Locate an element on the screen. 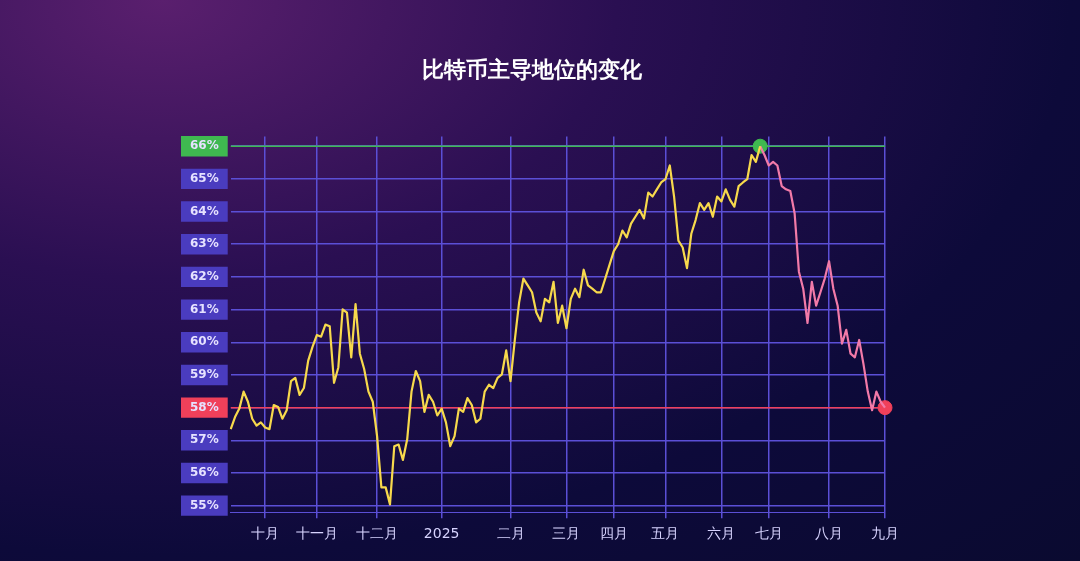 The height and width of the screenshot is (561, 1080). y-tick-label: 59% is located at coordinates (204, 374).